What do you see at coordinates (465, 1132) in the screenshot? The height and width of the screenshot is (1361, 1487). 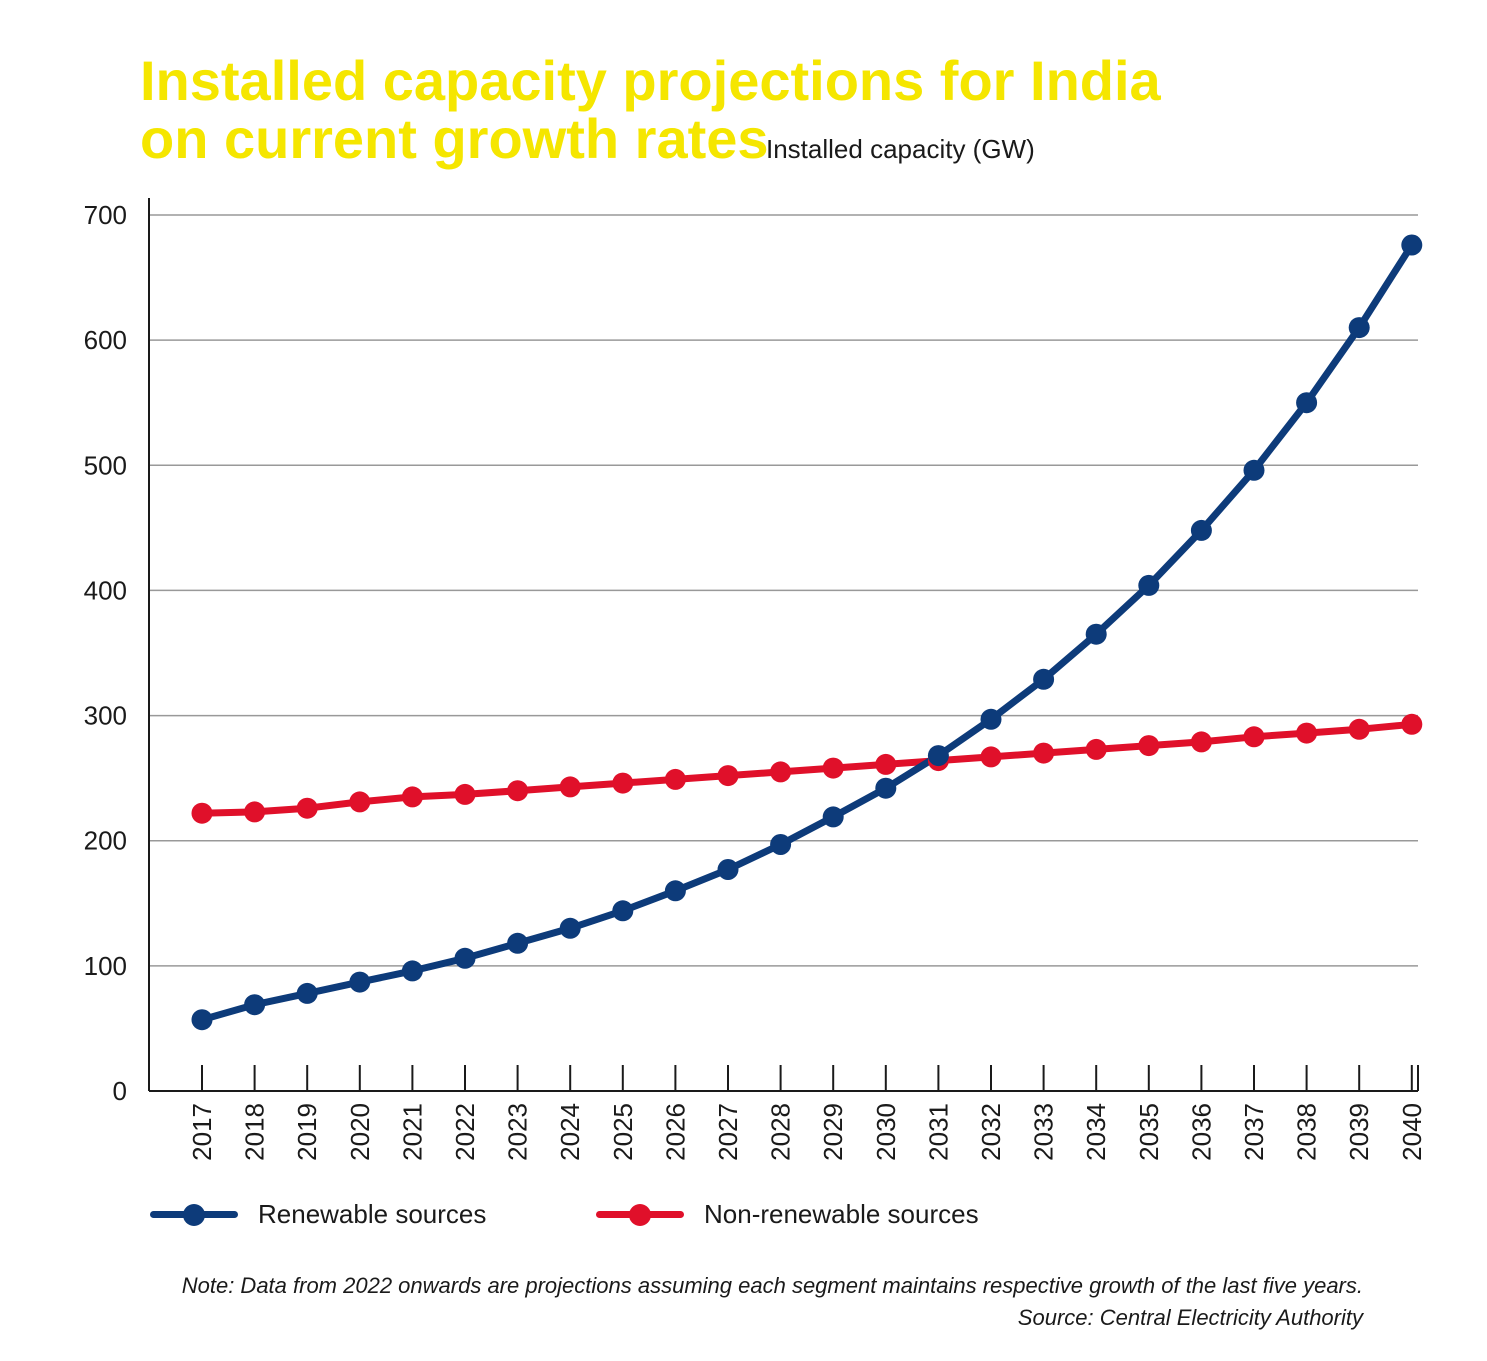 I see `x-tick-label: 2022` at bounding box center [465, 1132].